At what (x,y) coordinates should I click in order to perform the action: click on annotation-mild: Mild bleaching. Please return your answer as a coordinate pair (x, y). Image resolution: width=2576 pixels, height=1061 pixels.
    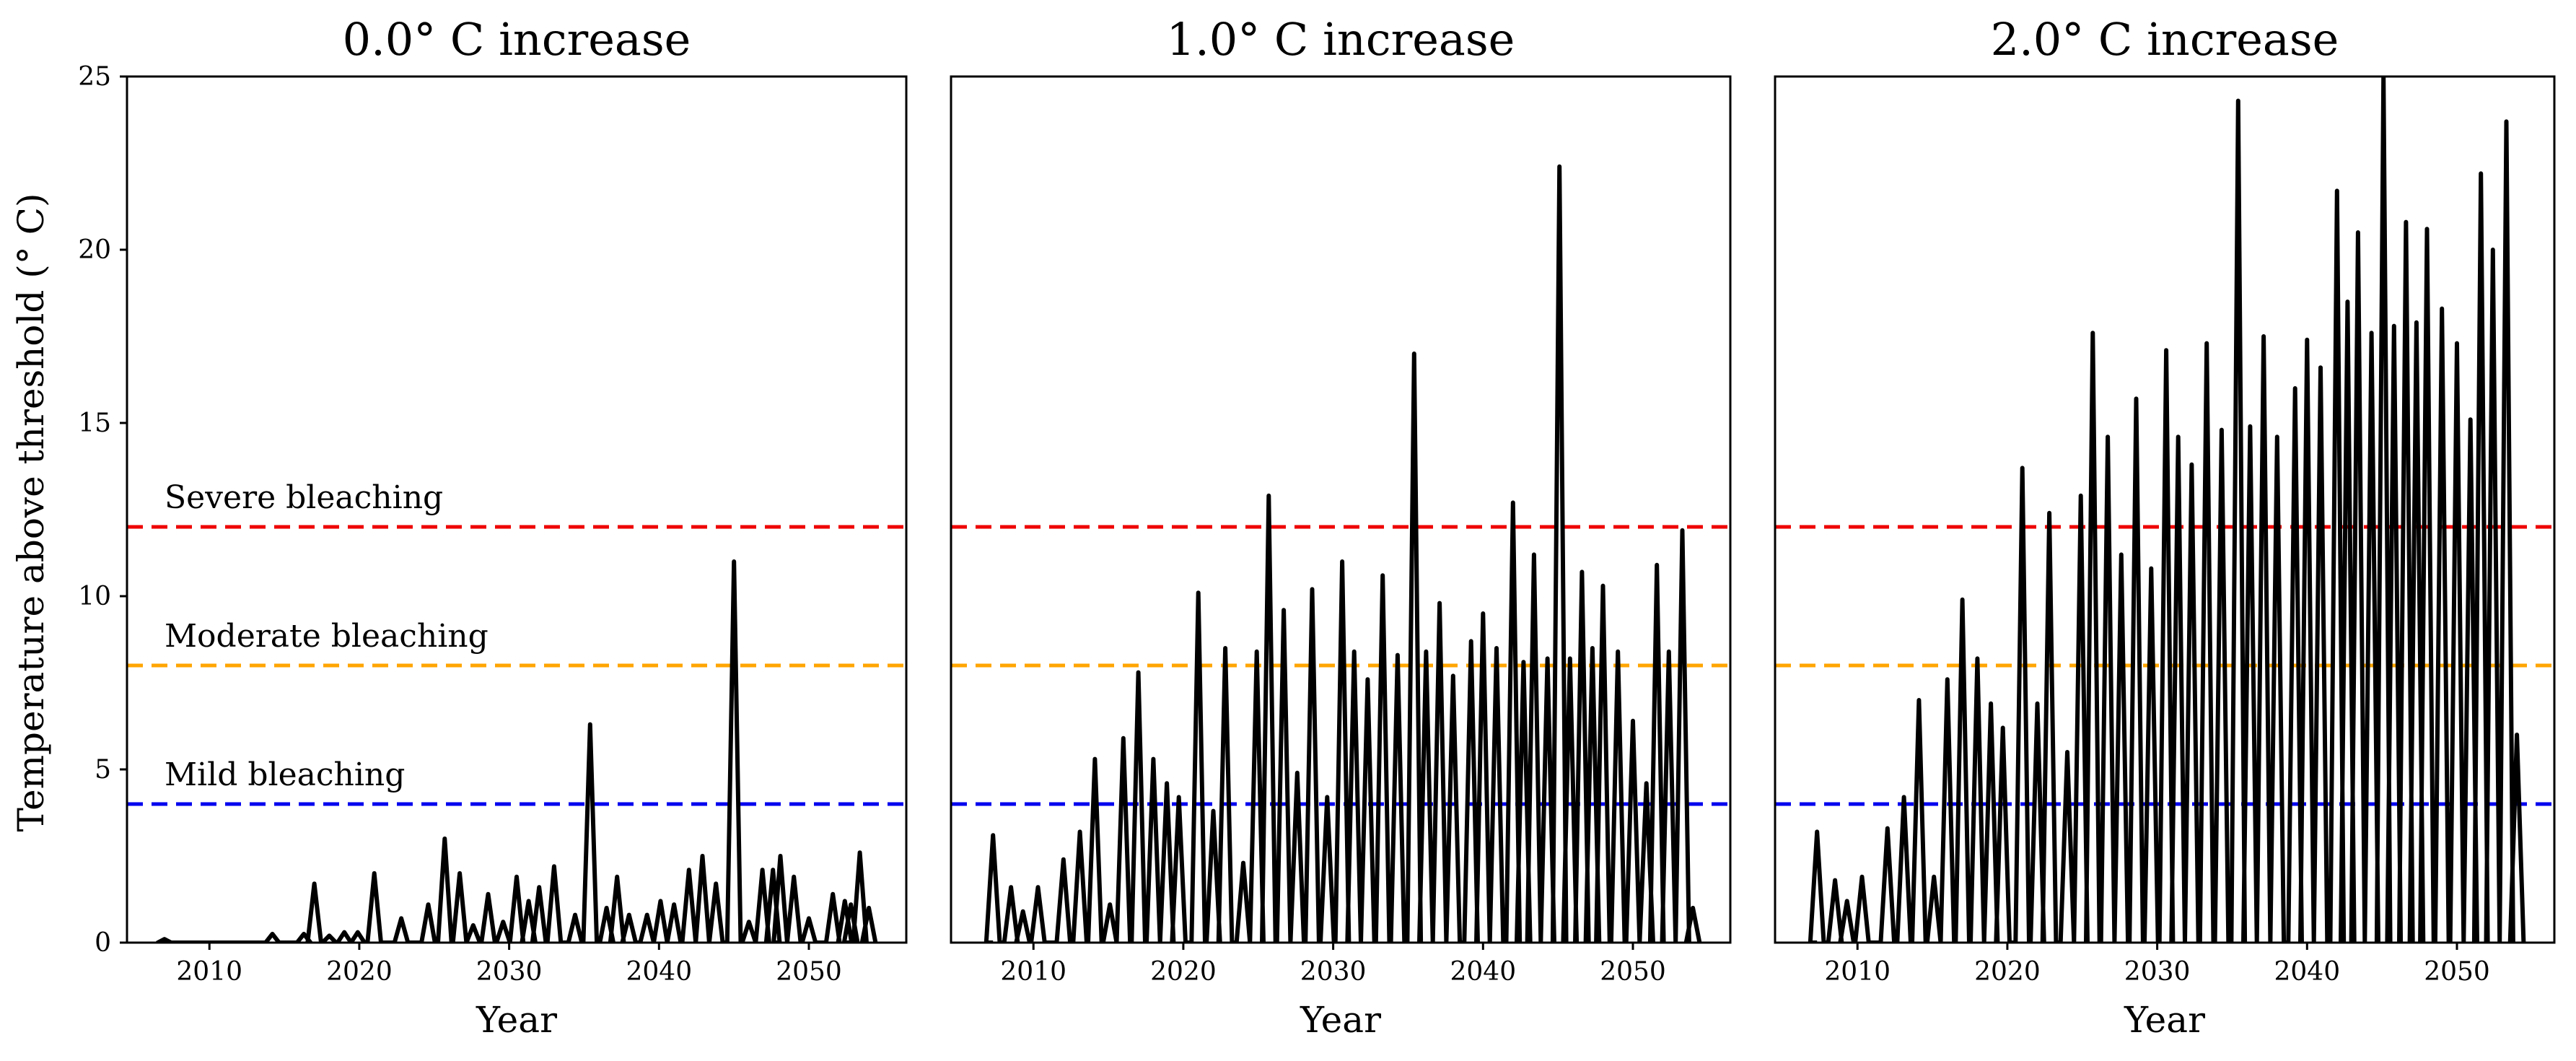
    Looking at the image, I should click on (285, 774).